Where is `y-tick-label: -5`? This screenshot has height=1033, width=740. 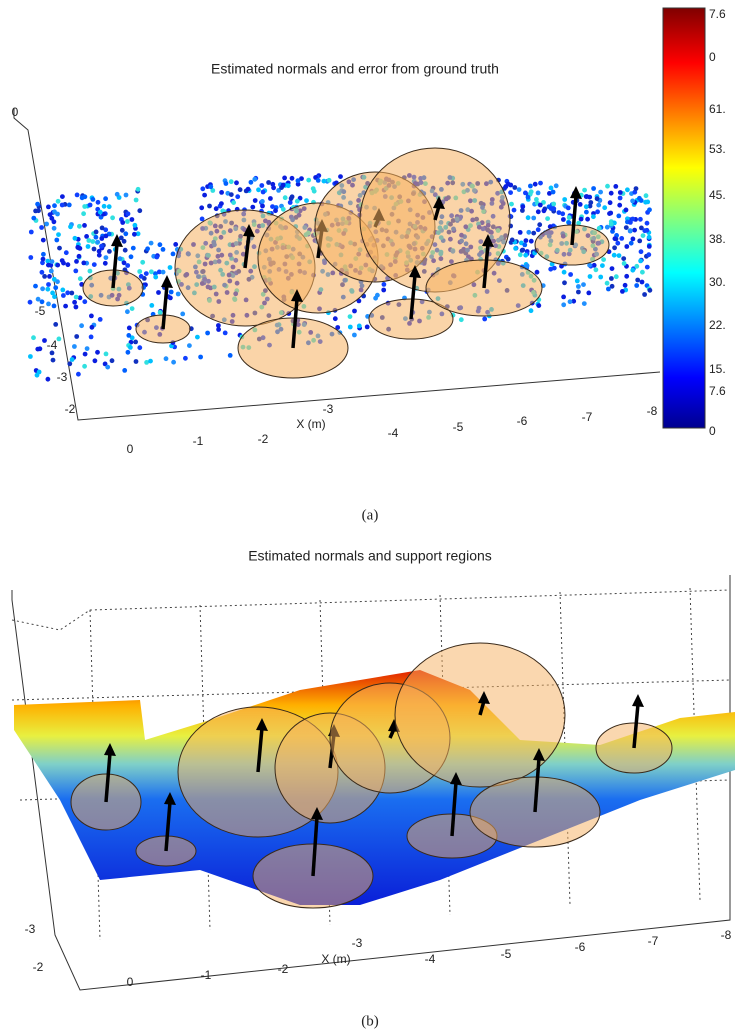 y-tick-label: -5 is located at coordinates (40, 311).